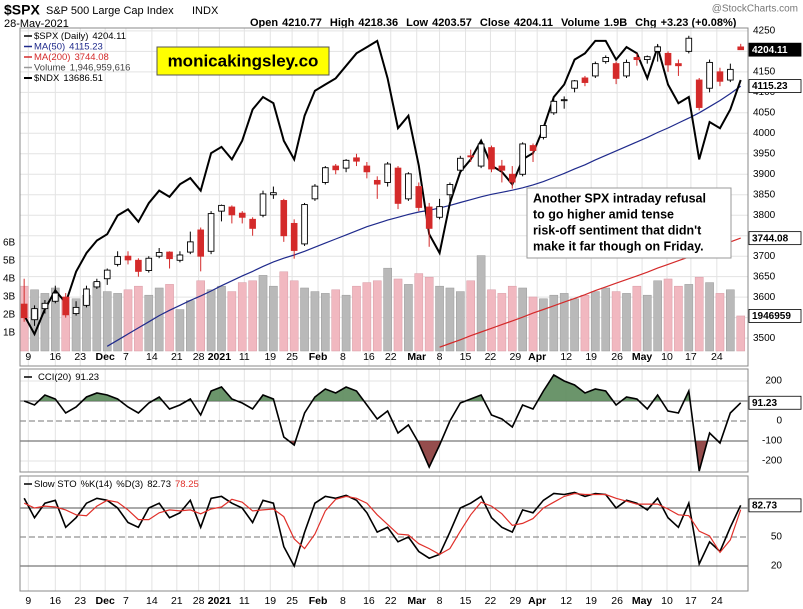  What do you see at coordinates (47, 78) in the screenshot?
I see `legend-name: $NDX` at bounding box center [47, 78].